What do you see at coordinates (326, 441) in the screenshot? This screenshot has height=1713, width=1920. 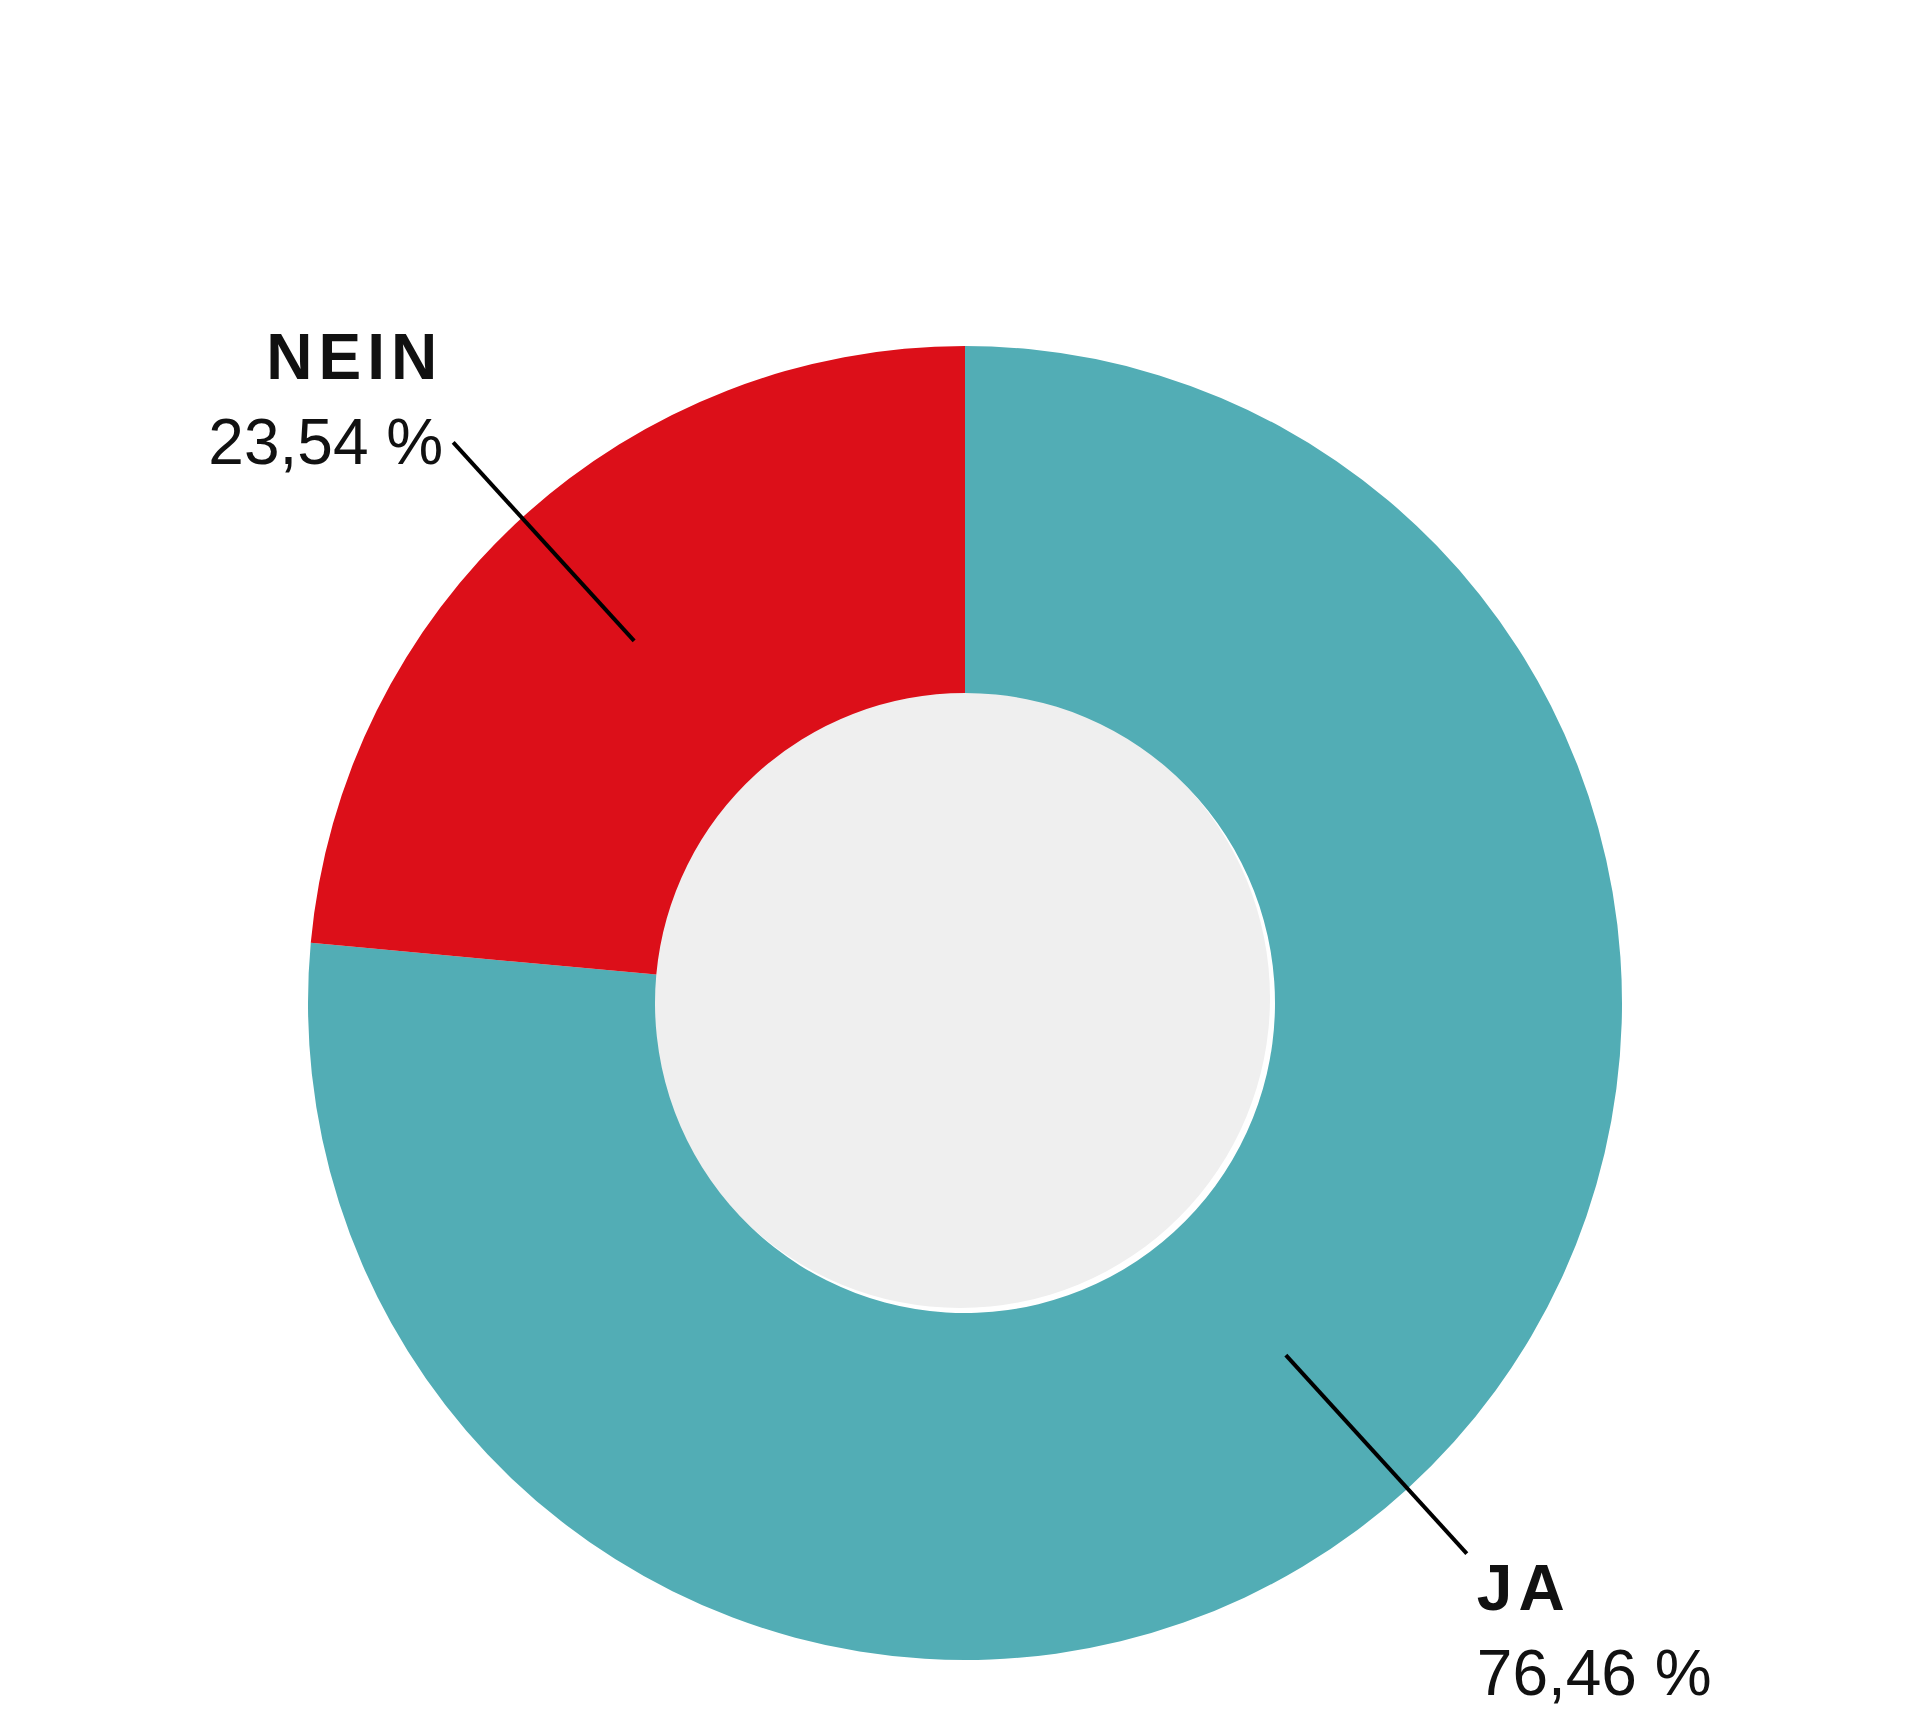 I see `data-label: 23,54 %` at bounding box center [326, 441].